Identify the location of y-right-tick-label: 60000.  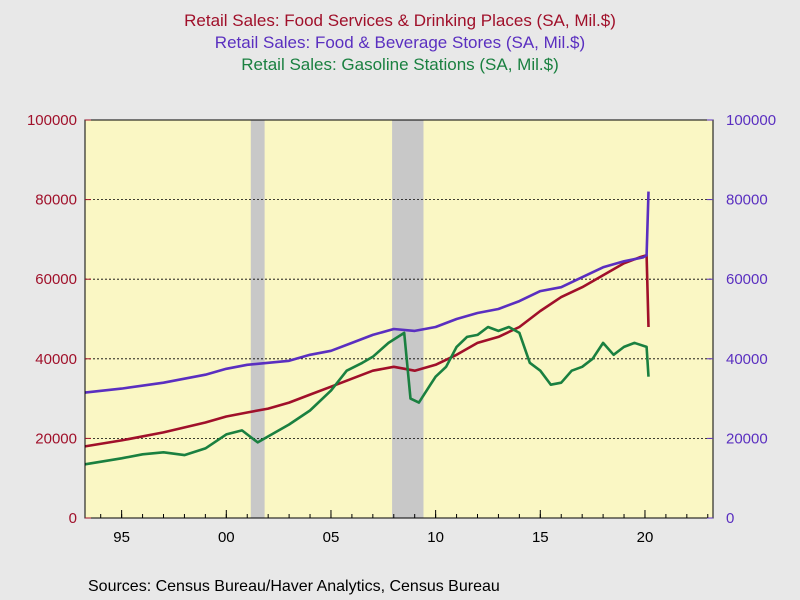
(747, 279).